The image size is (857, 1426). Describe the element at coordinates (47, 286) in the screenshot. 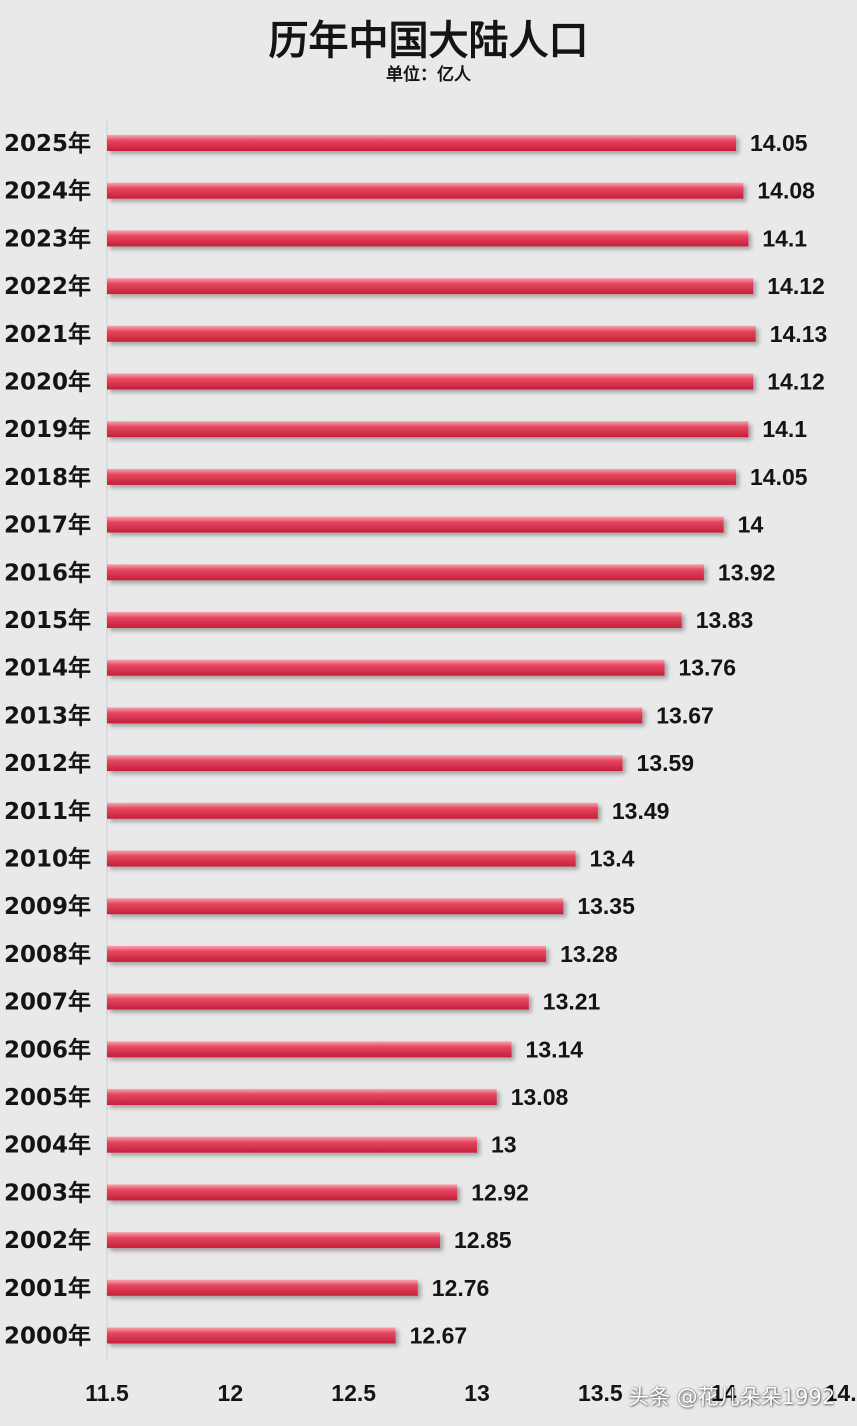

I see `y-tick-label-3: 2022年` at that location.